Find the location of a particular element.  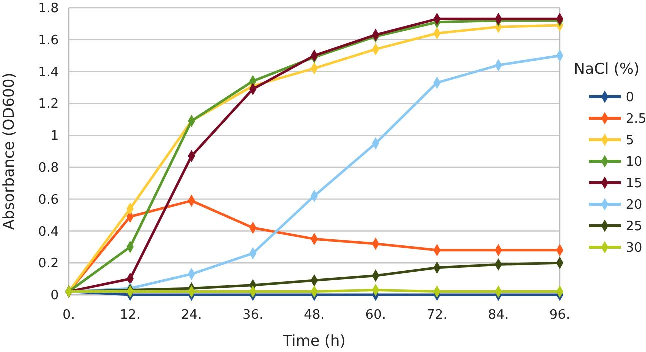

y-tick-label: 0 is located at coordinates (54, 296).